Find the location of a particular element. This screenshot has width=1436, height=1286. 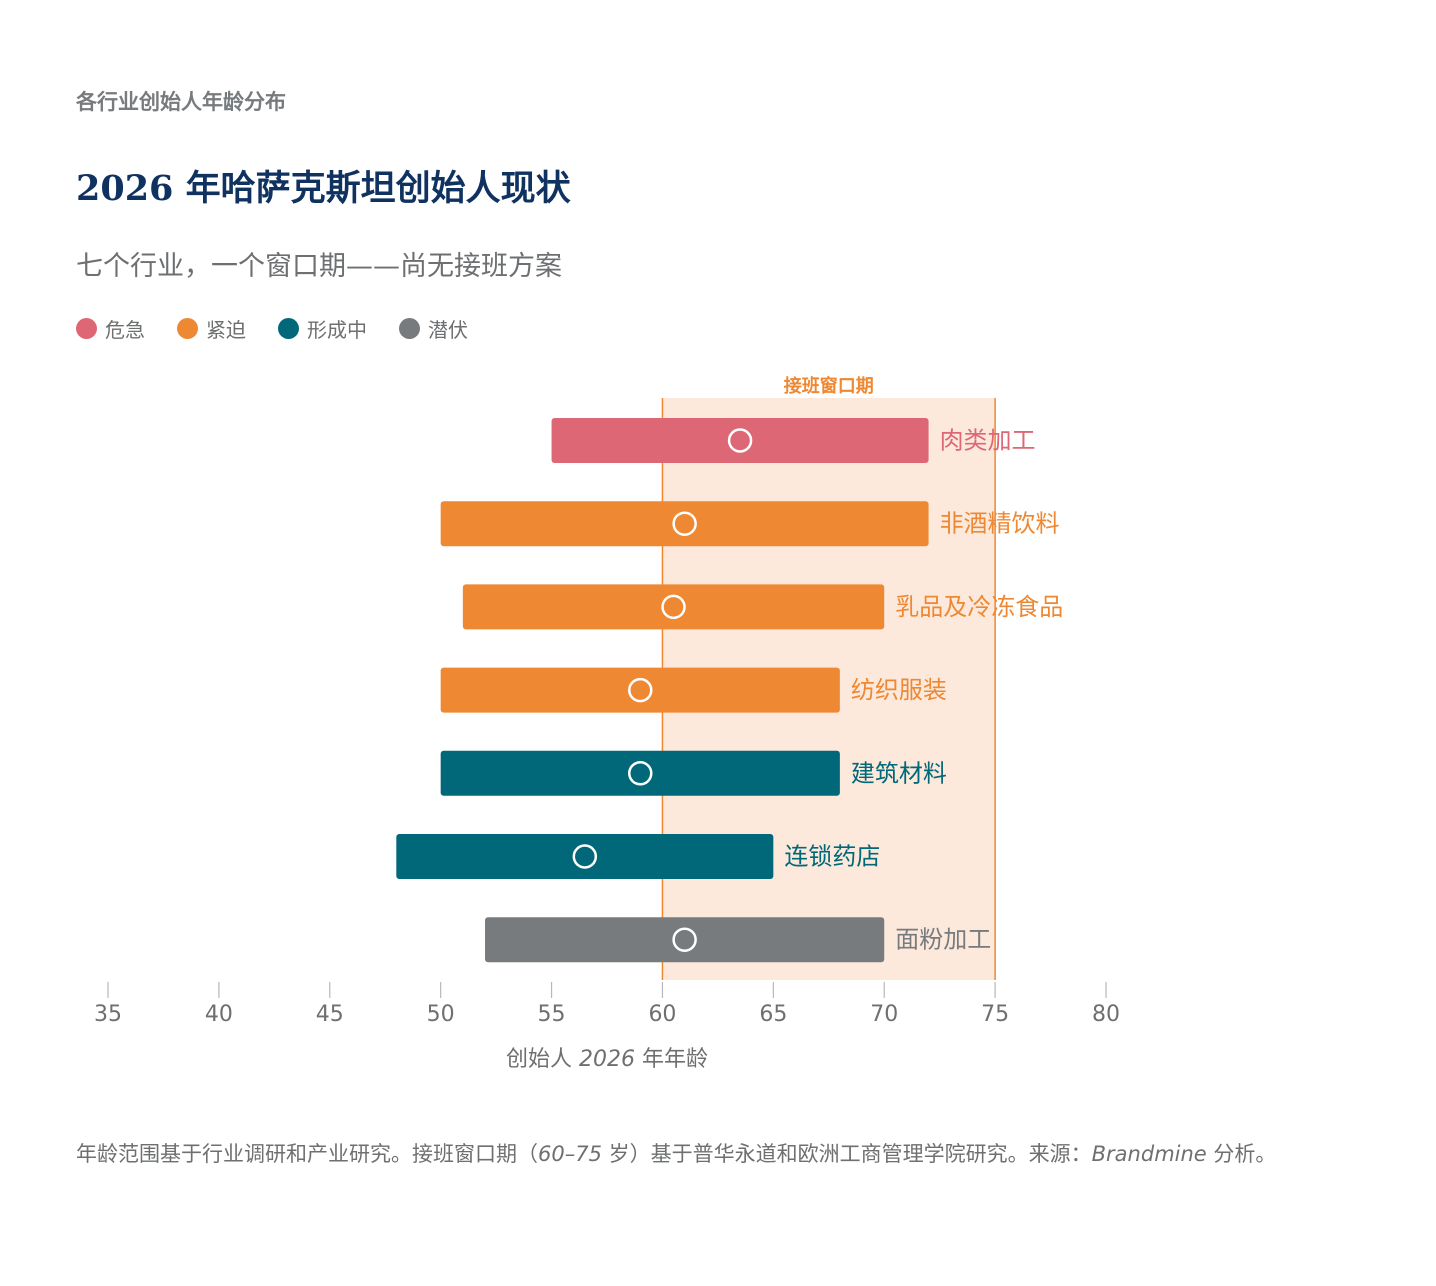

footnote-text: 分析。 is located at coordinates (1241, 1154).